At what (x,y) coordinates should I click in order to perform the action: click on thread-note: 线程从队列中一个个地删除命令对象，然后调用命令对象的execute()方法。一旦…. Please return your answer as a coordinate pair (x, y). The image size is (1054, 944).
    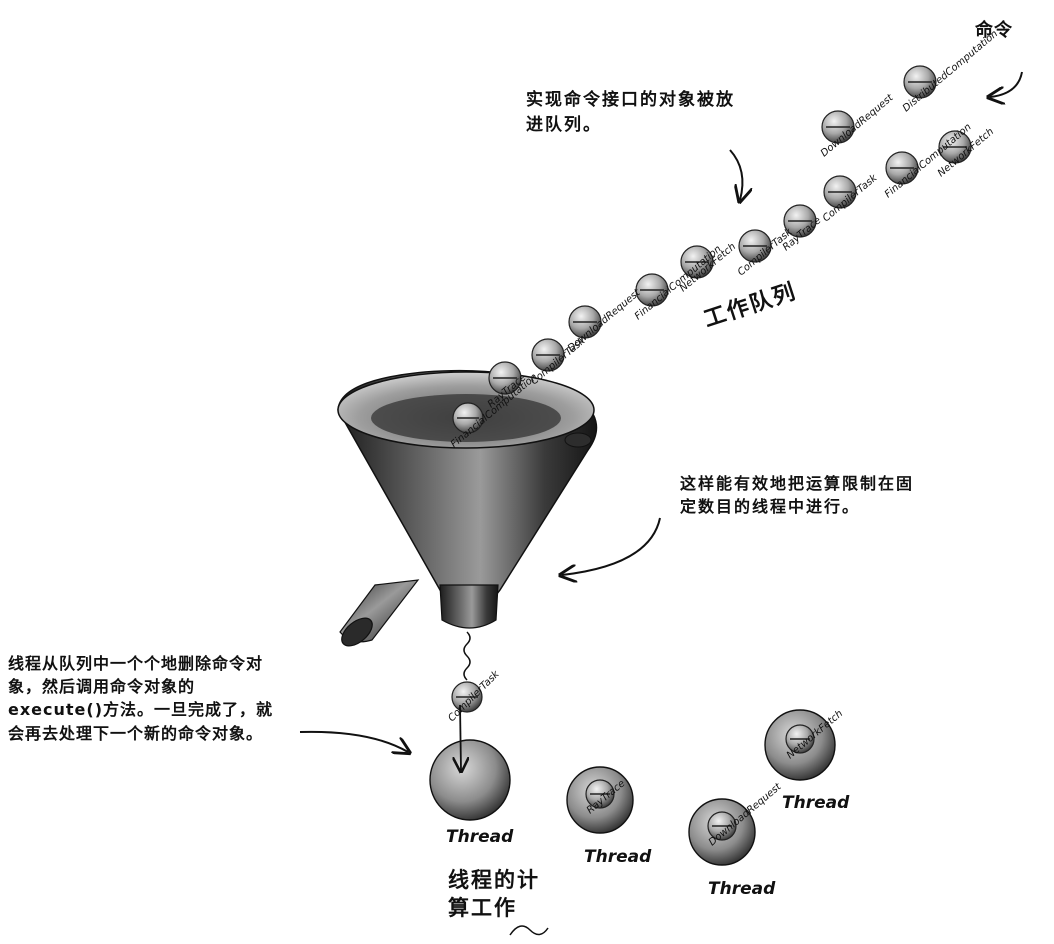
    Looking at the image, I should click on (141, 698).